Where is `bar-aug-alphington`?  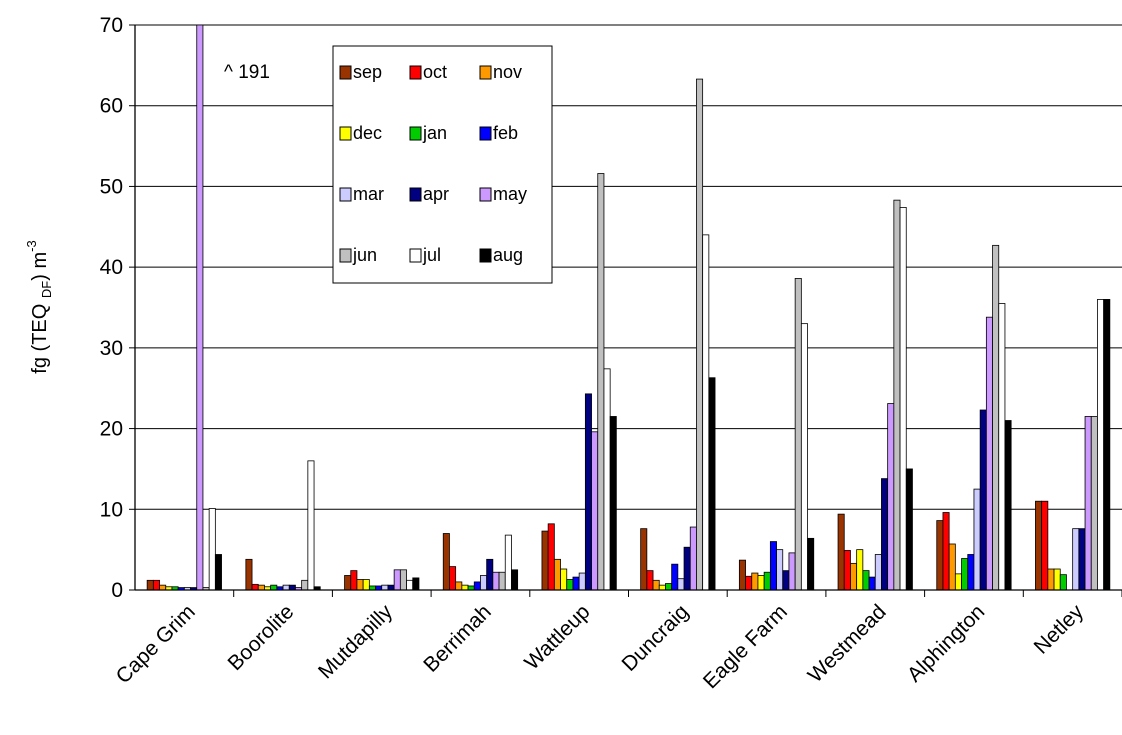
bar-aug-alphington is located at coordinates (1008, 505).